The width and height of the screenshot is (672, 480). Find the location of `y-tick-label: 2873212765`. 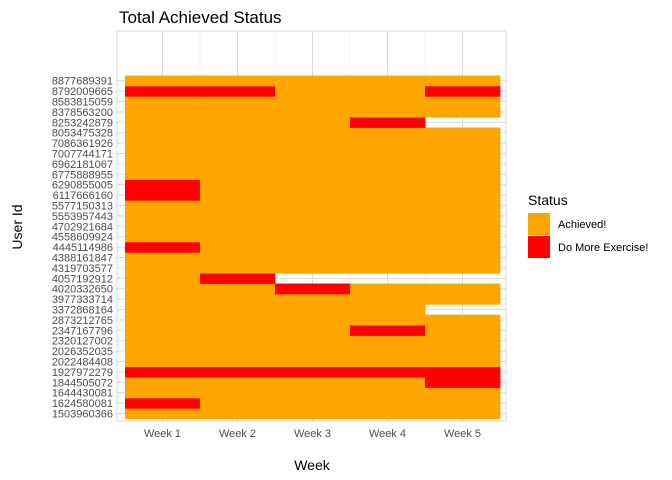

y-tick-label: 2873212765 is located at coordinates (82, 321).